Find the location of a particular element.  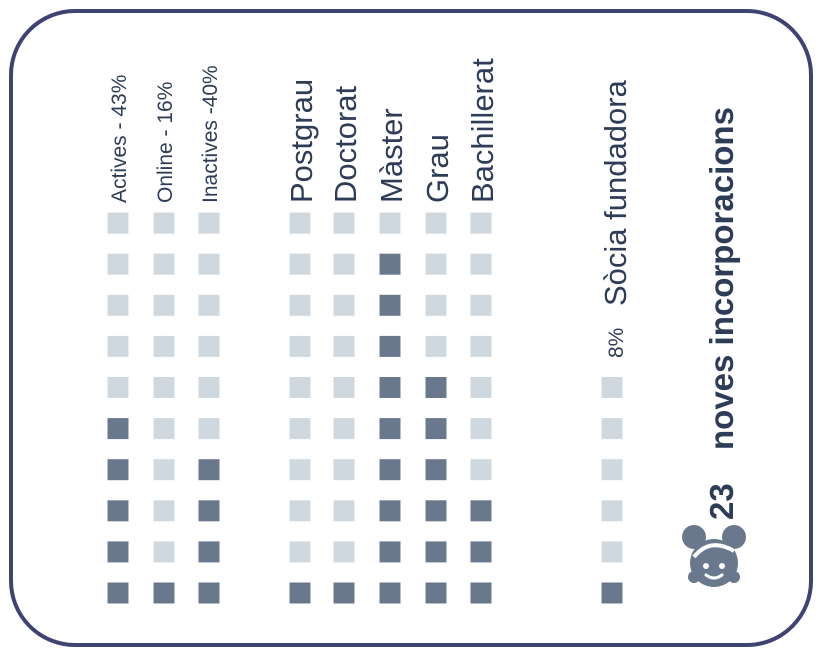

series-label: Sòcia fundadora is located at coordinates (615, 192).